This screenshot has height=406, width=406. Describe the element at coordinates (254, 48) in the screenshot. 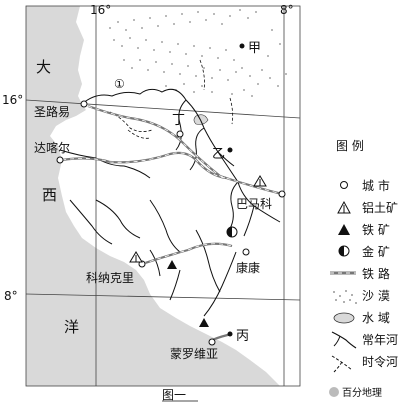

I see `label-jia: 甲` at that location.